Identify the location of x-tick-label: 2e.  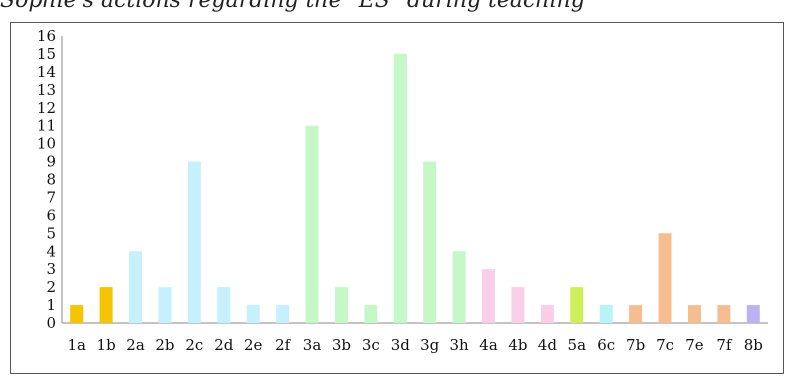
(253, 345).